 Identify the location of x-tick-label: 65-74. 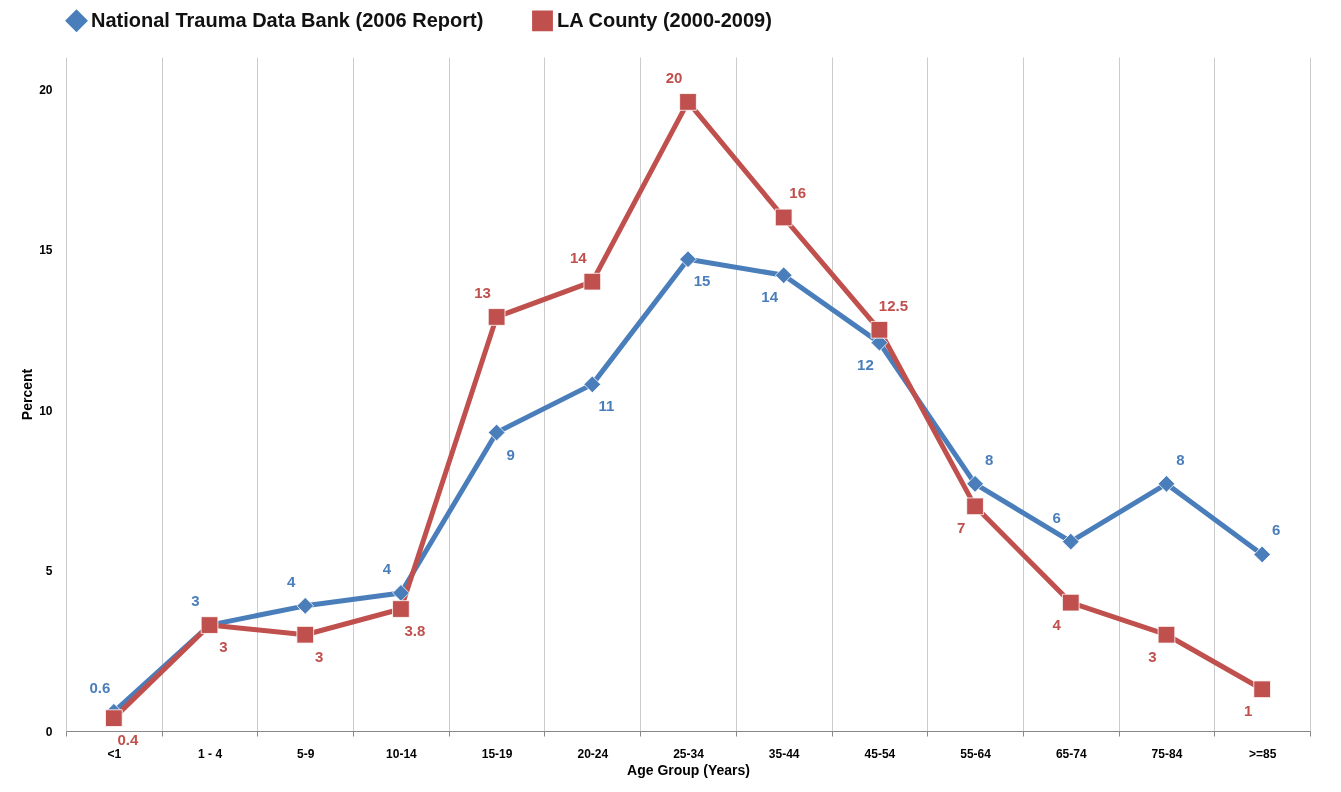
(1071, 753).